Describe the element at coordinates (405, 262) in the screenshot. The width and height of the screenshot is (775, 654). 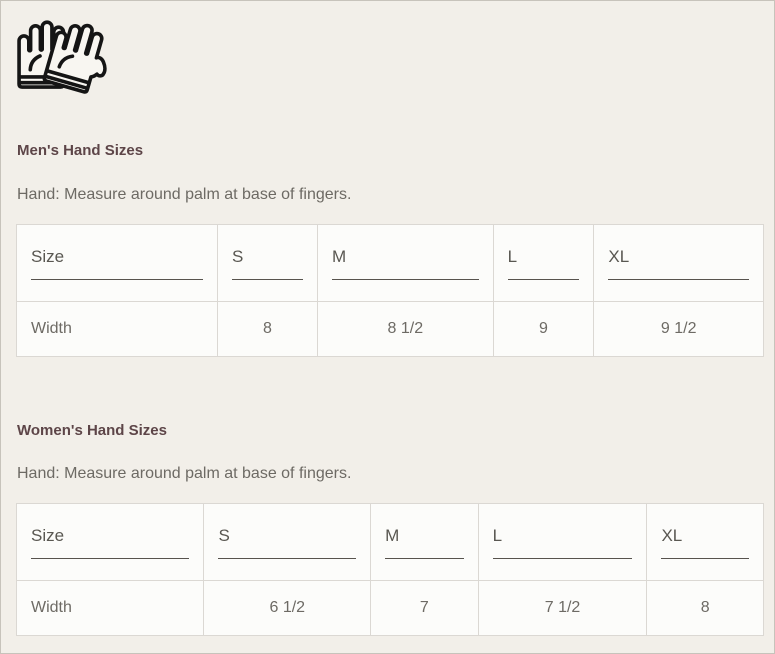
I see `mens-column-header-m: M` at that location.